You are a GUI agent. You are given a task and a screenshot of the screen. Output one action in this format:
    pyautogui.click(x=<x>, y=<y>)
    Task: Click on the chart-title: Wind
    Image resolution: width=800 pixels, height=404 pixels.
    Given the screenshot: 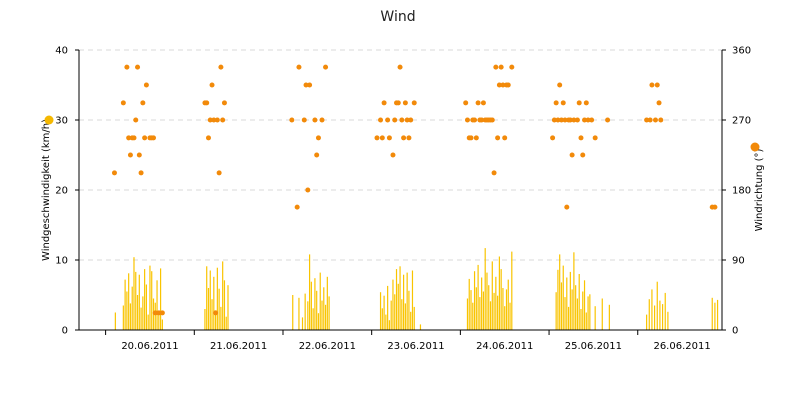 What is the action you would take?
    pyautogui.click(x=397, y=17)
    